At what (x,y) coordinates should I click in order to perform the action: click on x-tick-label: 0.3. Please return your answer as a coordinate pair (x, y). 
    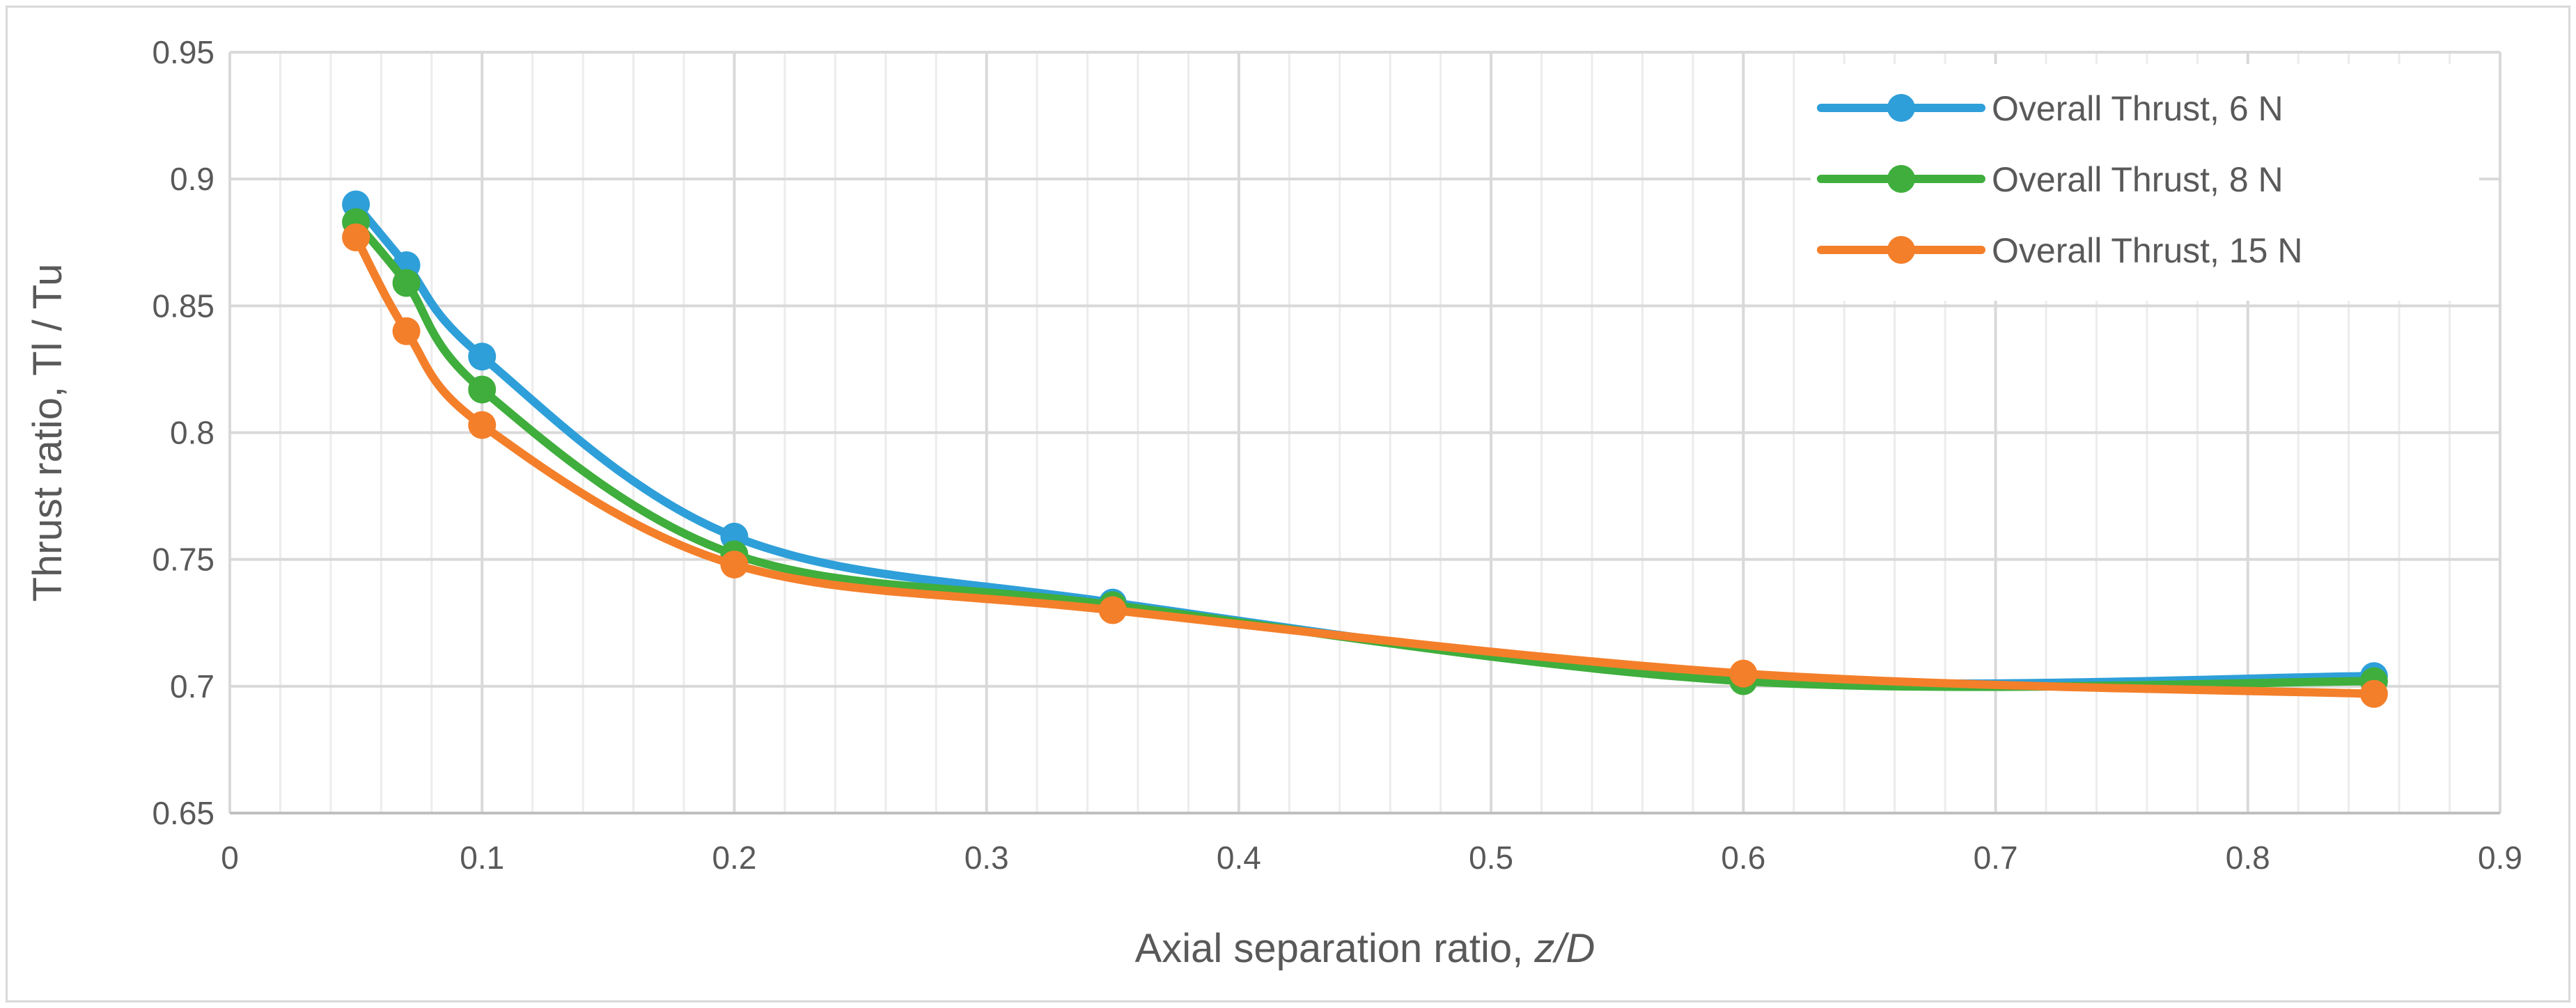
    Looking at the image, I should click on (987, 858).